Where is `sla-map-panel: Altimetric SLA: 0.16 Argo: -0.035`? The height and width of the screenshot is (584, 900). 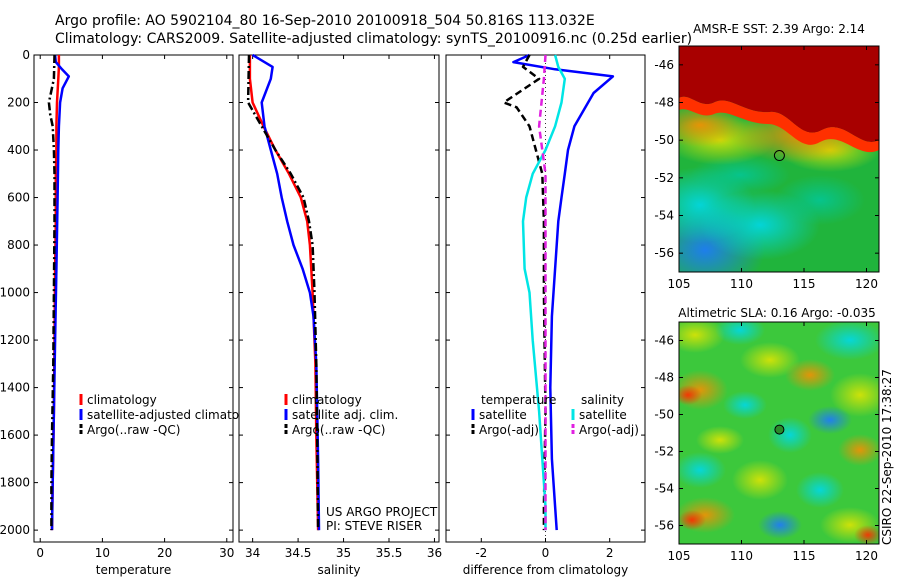 sla-map-panel: Altimetric SLA: 0.16 Argo: -0.035 is located at coordinates (767, 434).